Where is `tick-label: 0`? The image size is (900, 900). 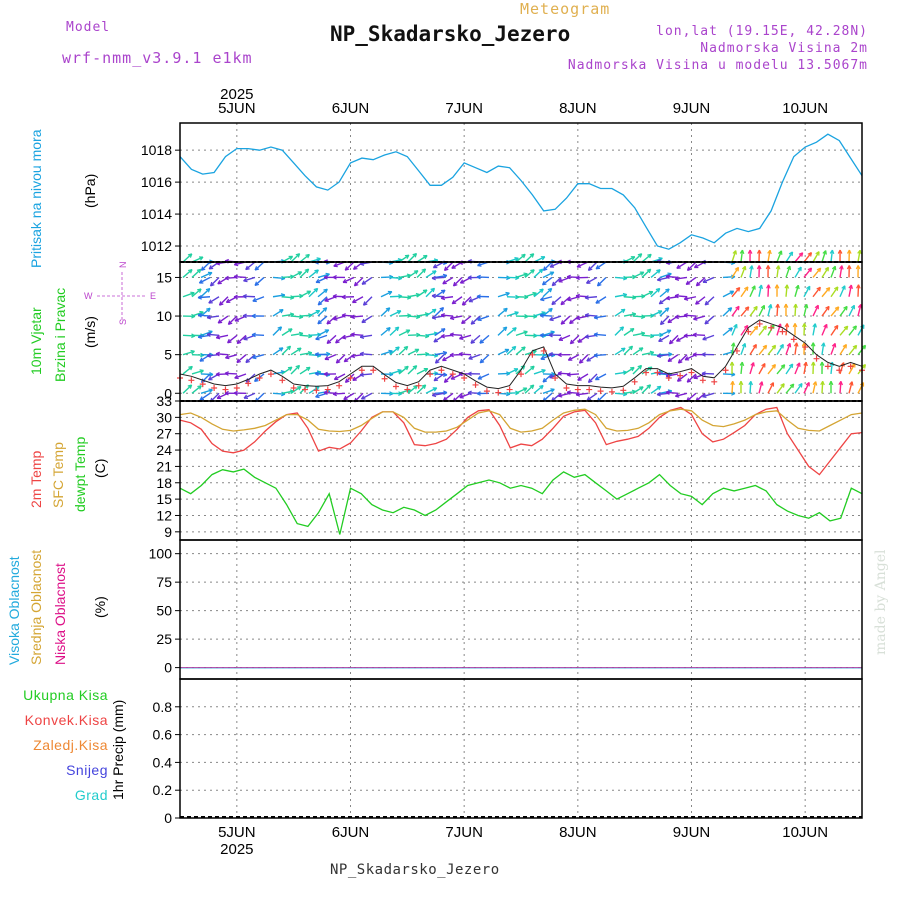
tick-label: 0 is located at coordinates (168, 393).